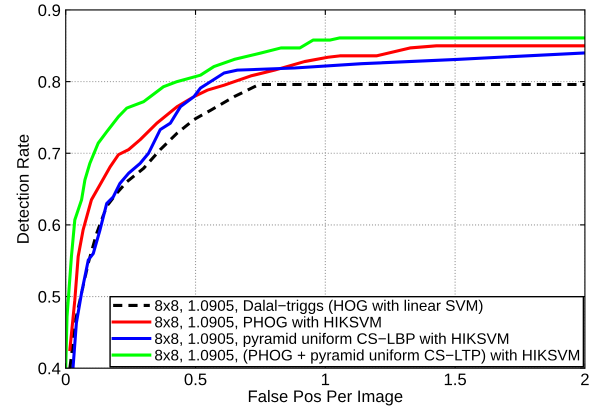 The width and height of the screenshot is (603, 416). Describe the element at coordinates (367, 356) in the screenshot. I see `legend-label: 8x8, 1.0905, (PHOG + pyramid uniform CS−LTP) with HIKSVM` at that location.